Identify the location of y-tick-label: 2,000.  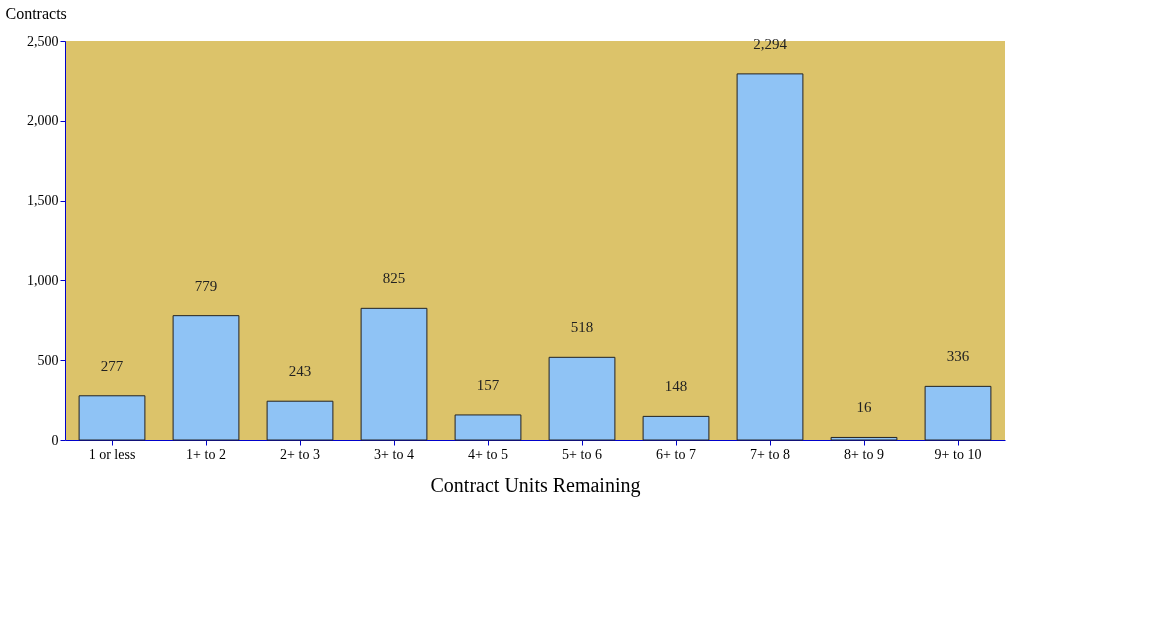
(43, 121).